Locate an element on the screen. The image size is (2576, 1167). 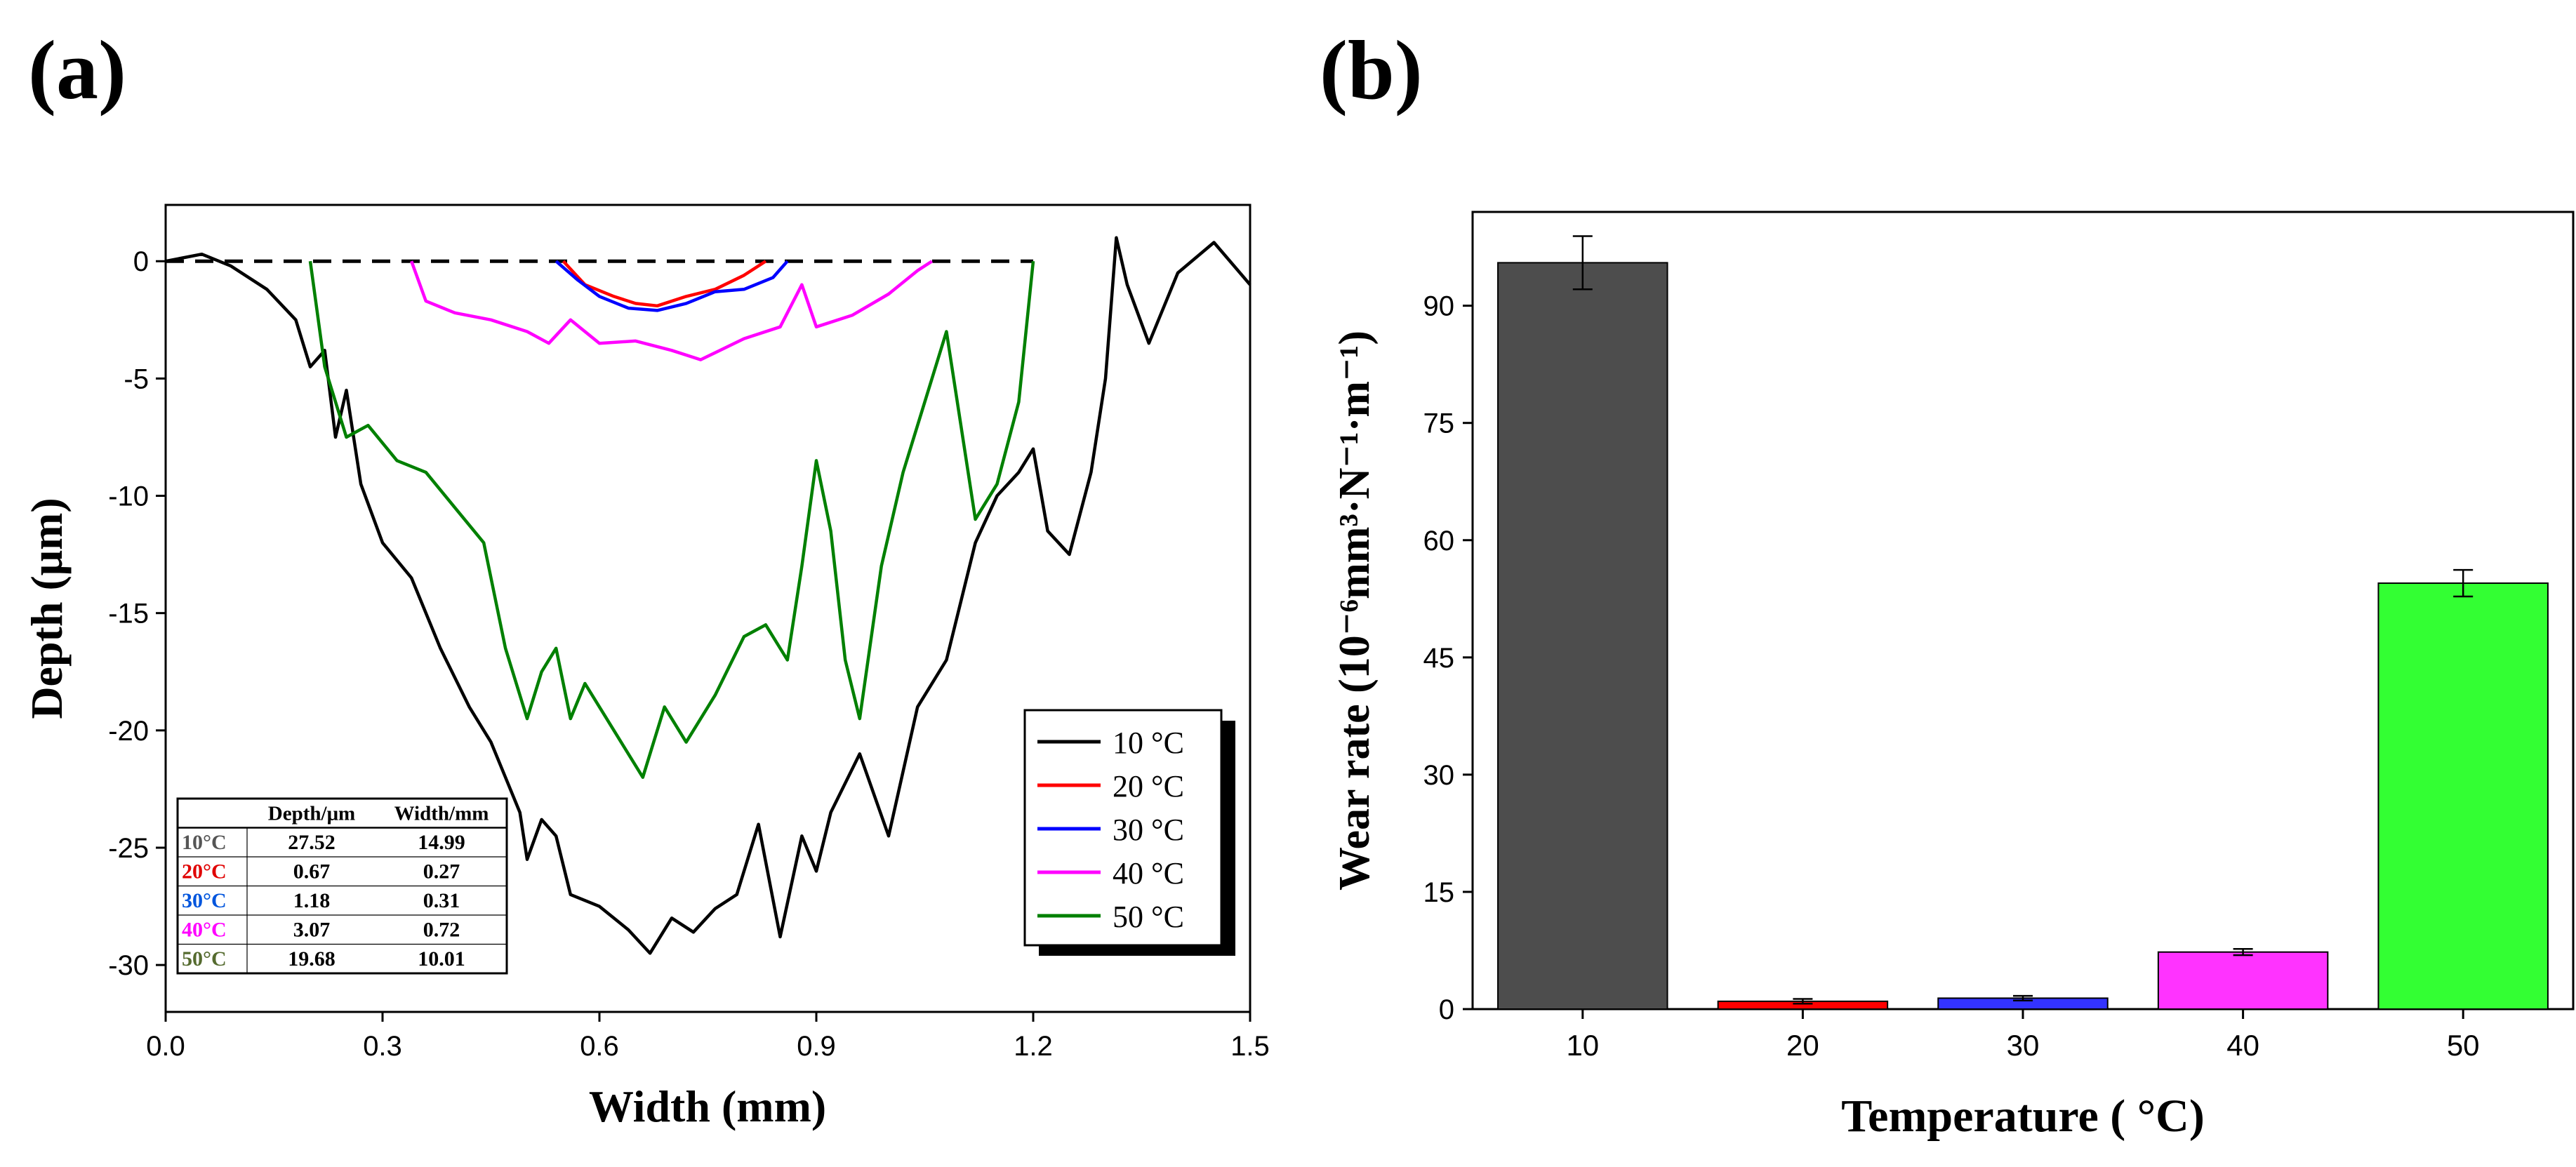
table-header: Depth/μm is located at coordinates (312, 814).